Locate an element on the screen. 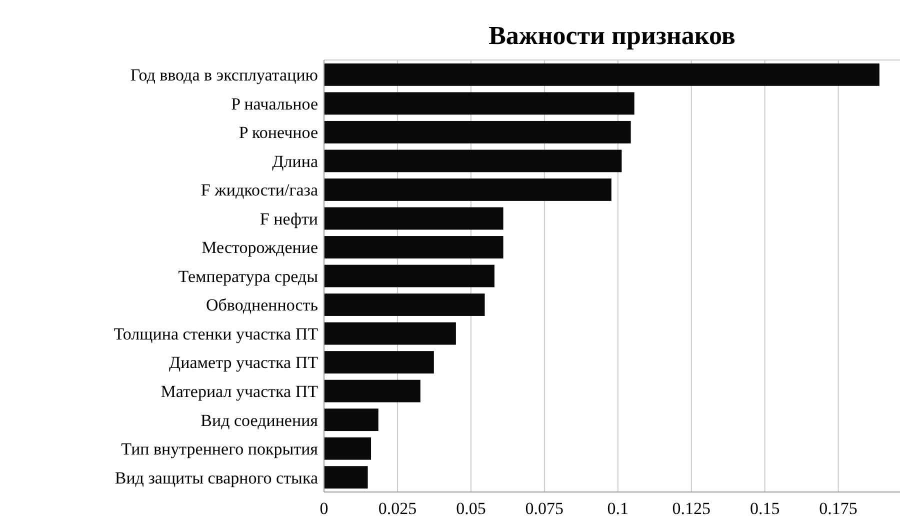  y-tick-label: P начальное is located at coordinates (274, 104).